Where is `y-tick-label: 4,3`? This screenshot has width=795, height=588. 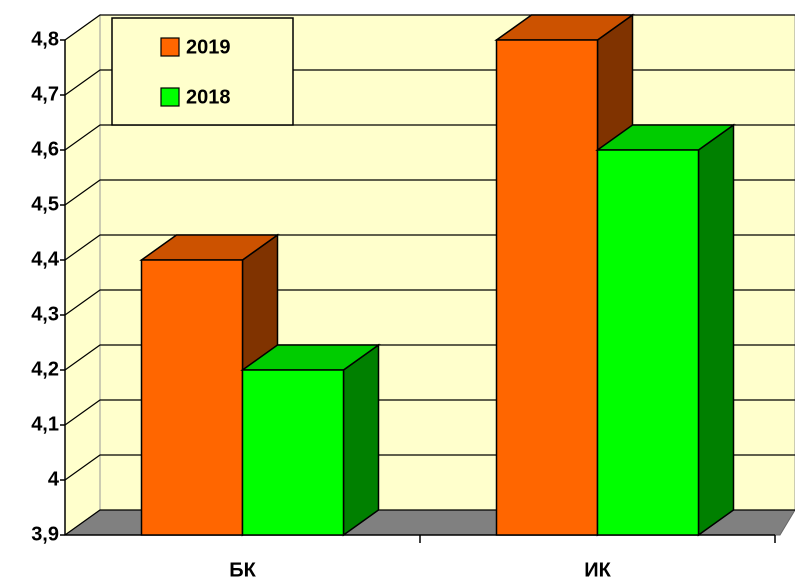 y-tick-label: 4,3 is located at coordinates (45, 314).